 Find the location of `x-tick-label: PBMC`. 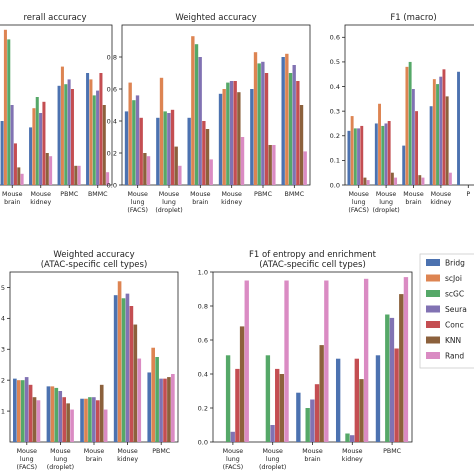

x-tick-label: PBMC is located at coordinates (392, 451).